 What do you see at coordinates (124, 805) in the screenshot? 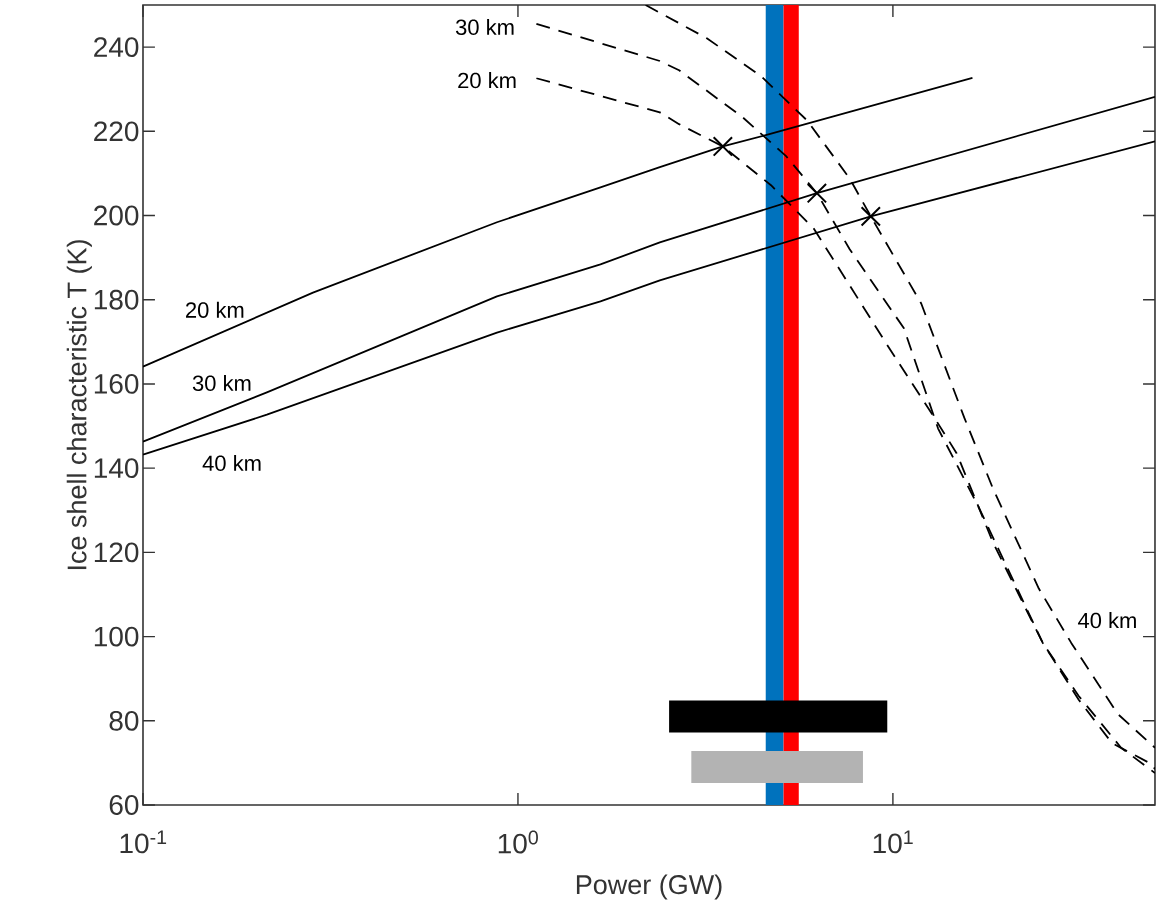
I see `y-tick-label: 60` at bounding box center [124, 805].